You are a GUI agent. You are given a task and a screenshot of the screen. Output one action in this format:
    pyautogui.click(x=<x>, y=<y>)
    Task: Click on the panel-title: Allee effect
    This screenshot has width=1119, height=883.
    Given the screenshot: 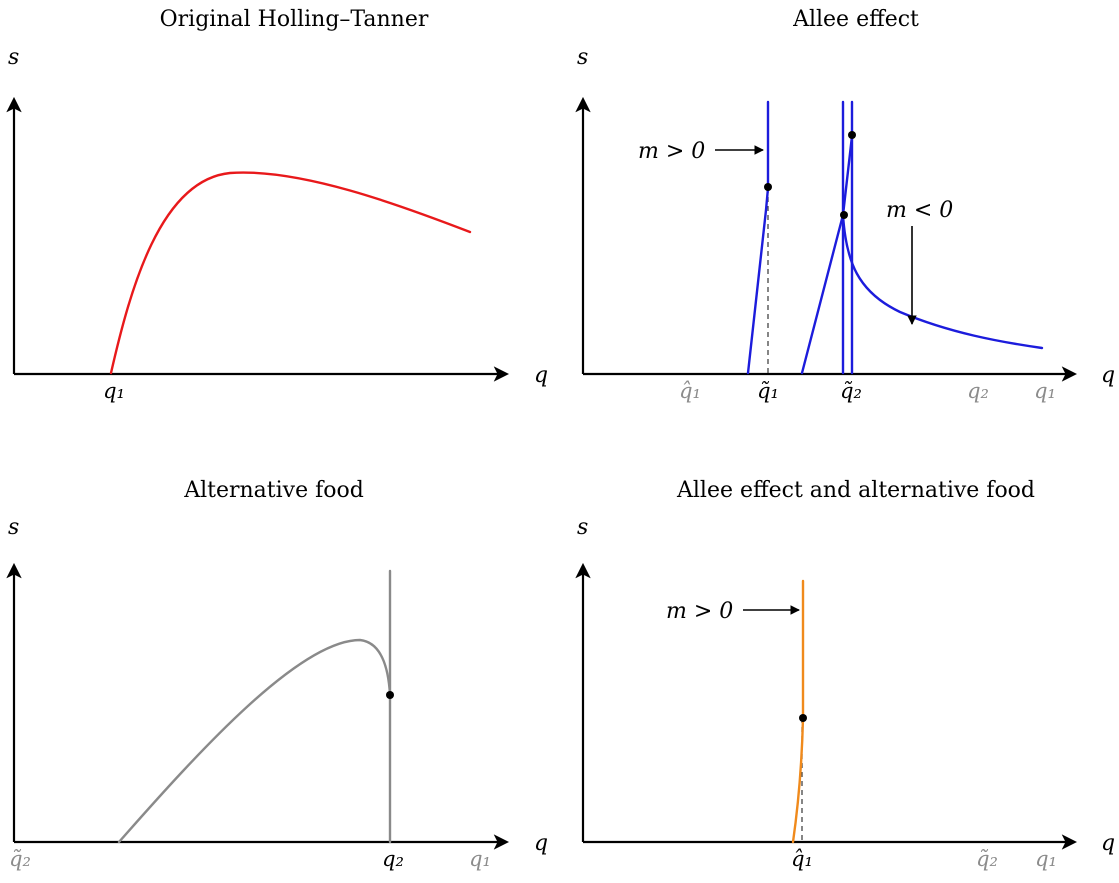 What is the action you would take?
    pyautogui.click(x=855, y=19)
    